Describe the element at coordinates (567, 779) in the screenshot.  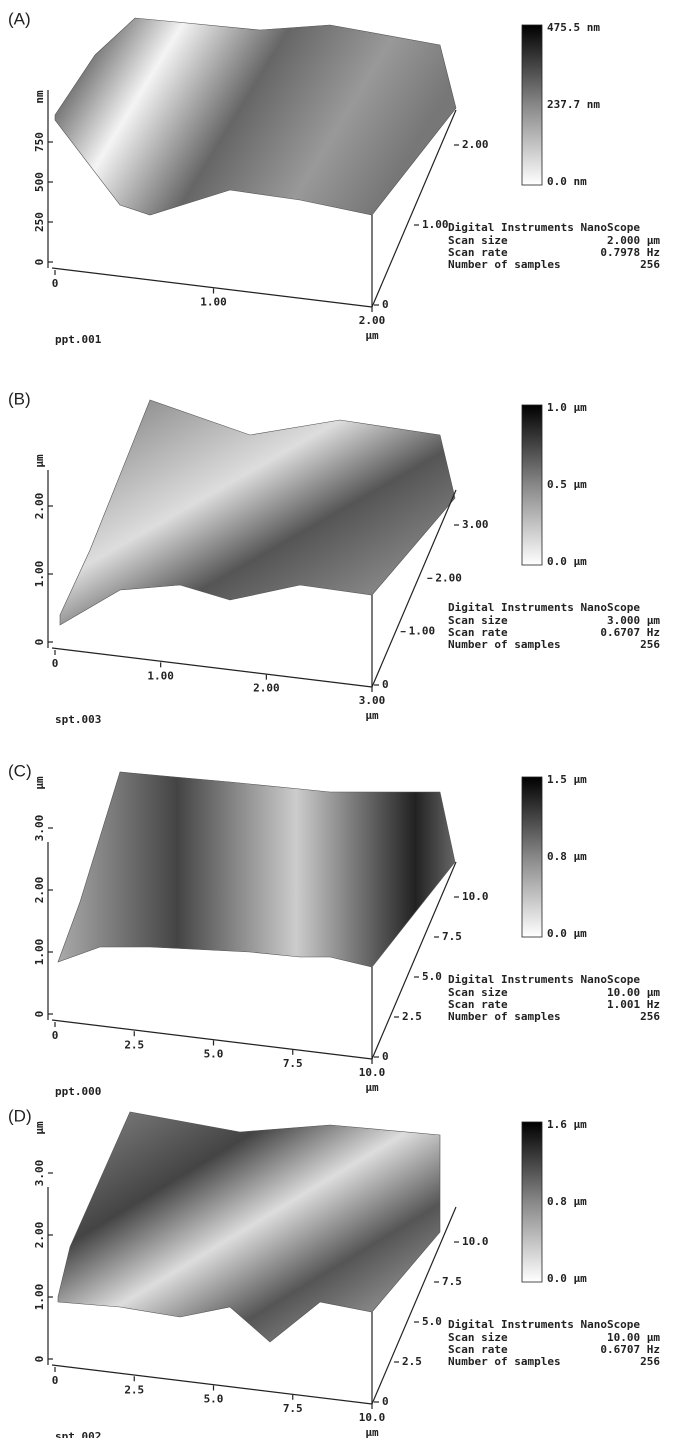
I see `colorbar-label: 1.5 μm` at that location.